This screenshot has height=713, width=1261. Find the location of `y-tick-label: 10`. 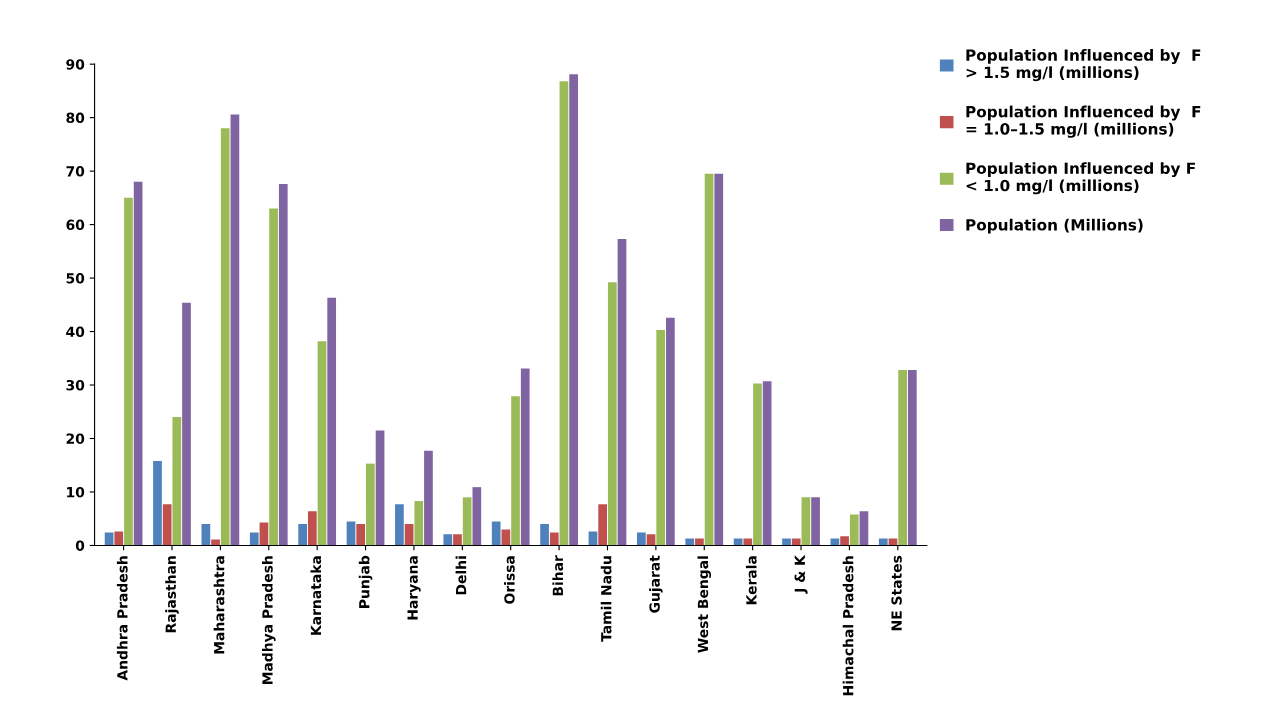

y-tick-label: 10 is located at coordinates (76, 492).